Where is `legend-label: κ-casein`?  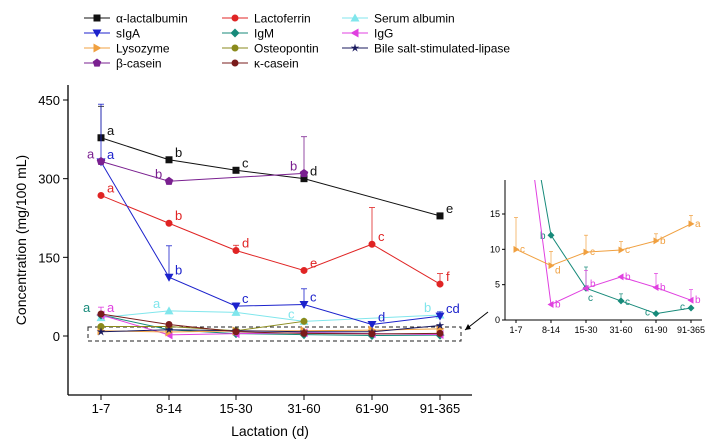
legend-label: κ-casein is located at coordinates (276, 64).